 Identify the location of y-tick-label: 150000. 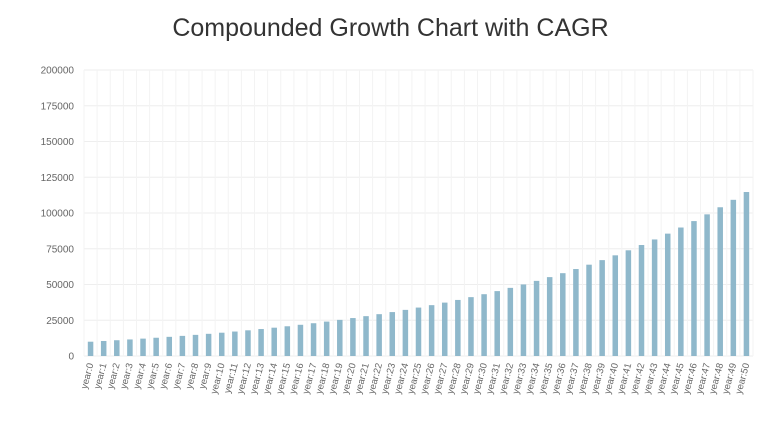
(58, 142).